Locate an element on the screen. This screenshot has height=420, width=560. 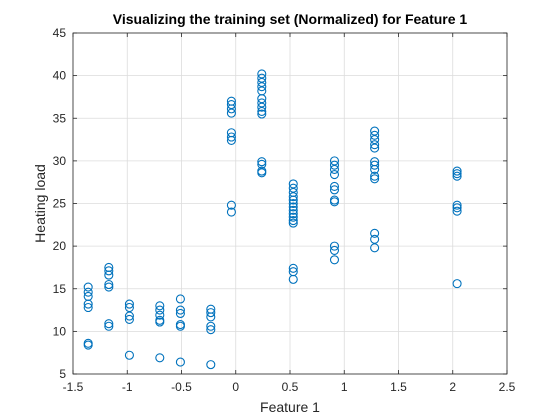
x-tick-label: 0.5 is located at coordinates (290, 387).